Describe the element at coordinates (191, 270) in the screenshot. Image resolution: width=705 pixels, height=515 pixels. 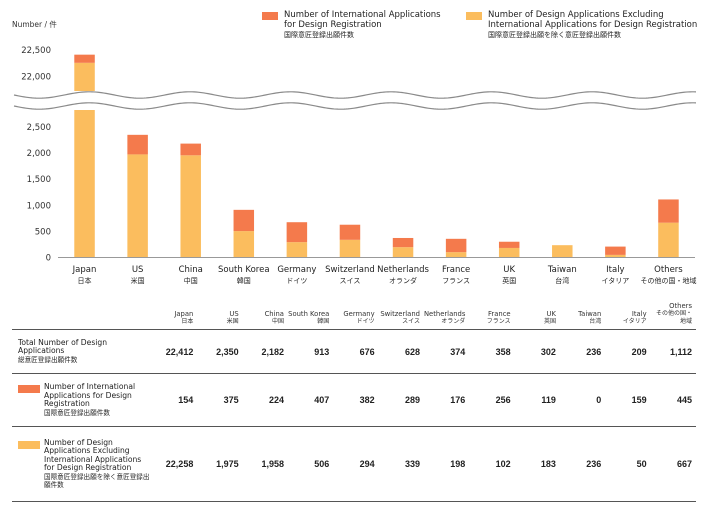
I see `x-tick-label: China` at that location.